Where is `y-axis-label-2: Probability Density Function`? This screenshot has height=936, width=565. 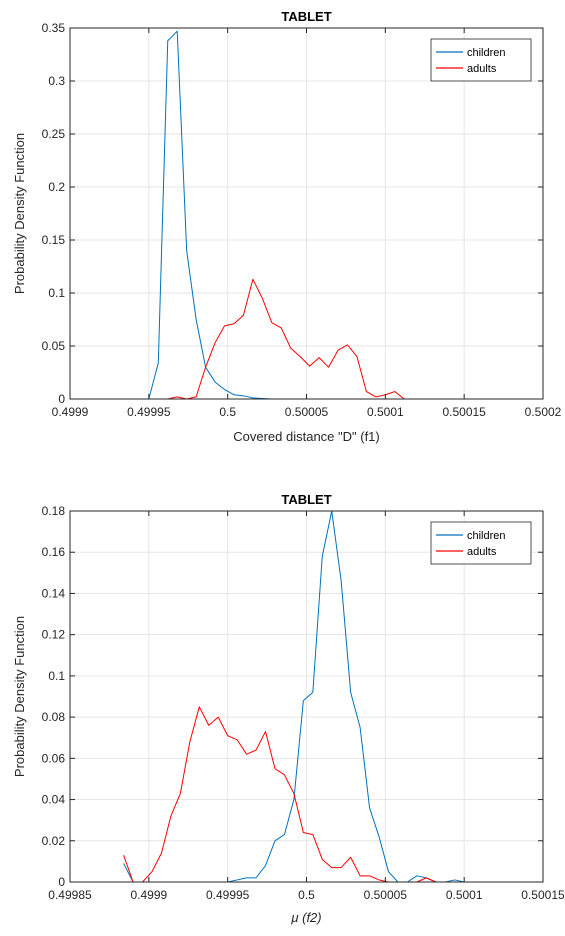
y-axis-label-2: Probability Density Function is located at coordinates (19, 696).